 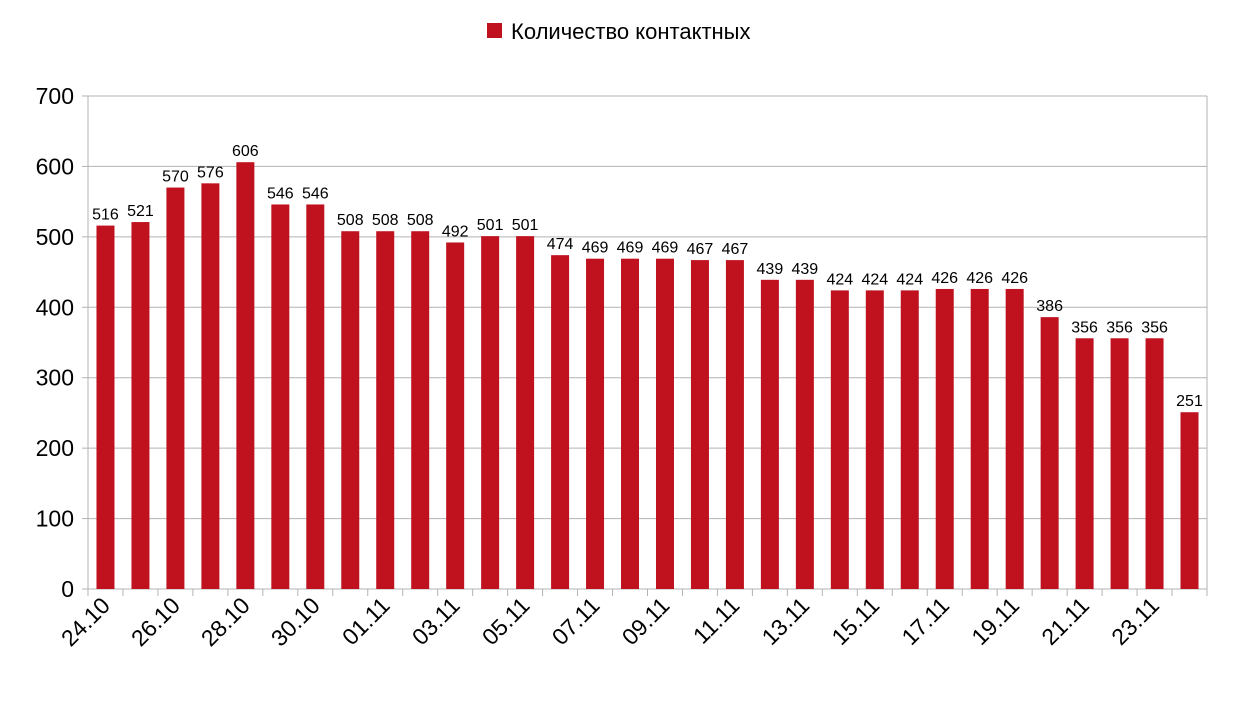 I want to click on data-label-31.10: 508, so click(x=350, y=220).